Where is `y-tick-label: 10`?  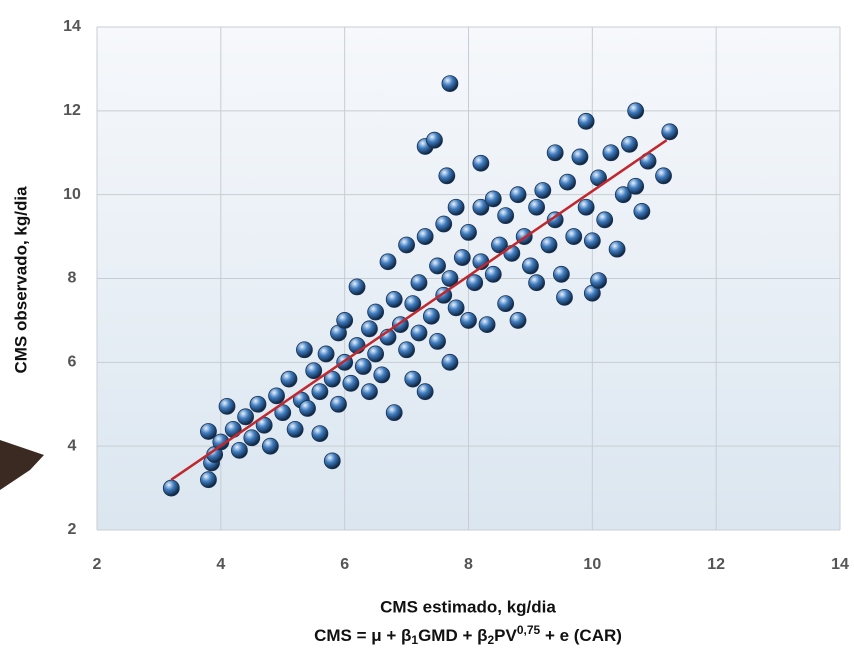 y-tick-label: 10 is located at coordinates (72, 194).